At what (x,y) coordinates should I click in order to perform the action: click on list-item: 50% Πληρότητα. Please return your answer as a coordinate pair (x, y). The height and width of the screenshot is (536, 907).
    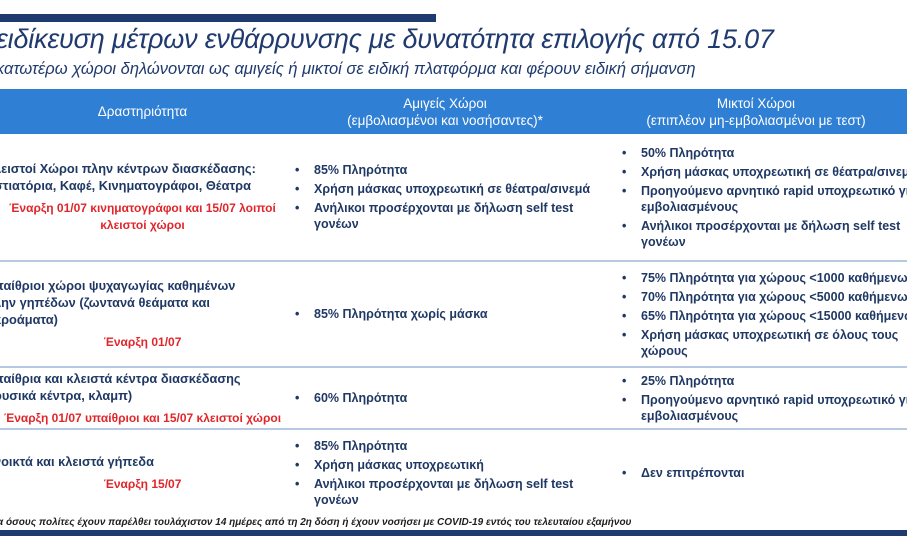
    Looking at the image, I should click on (764, 153).